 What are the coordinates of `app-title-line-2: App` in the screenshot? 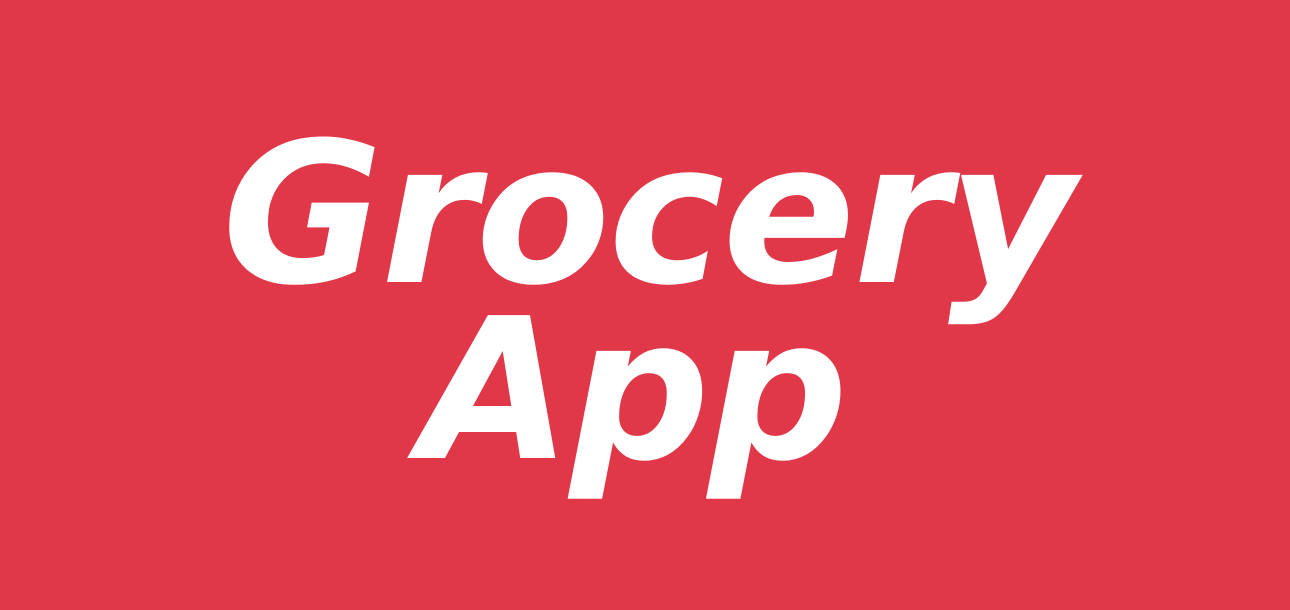 It's located at (633, 391).